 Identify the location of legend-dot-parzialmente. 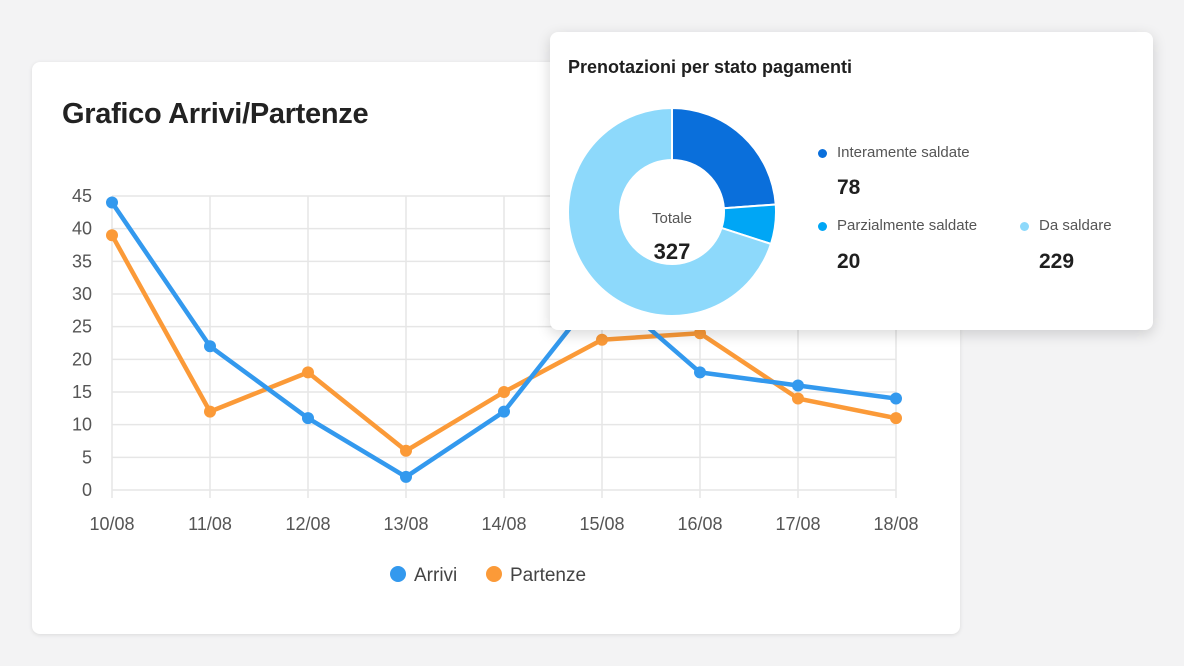
(822, 226).